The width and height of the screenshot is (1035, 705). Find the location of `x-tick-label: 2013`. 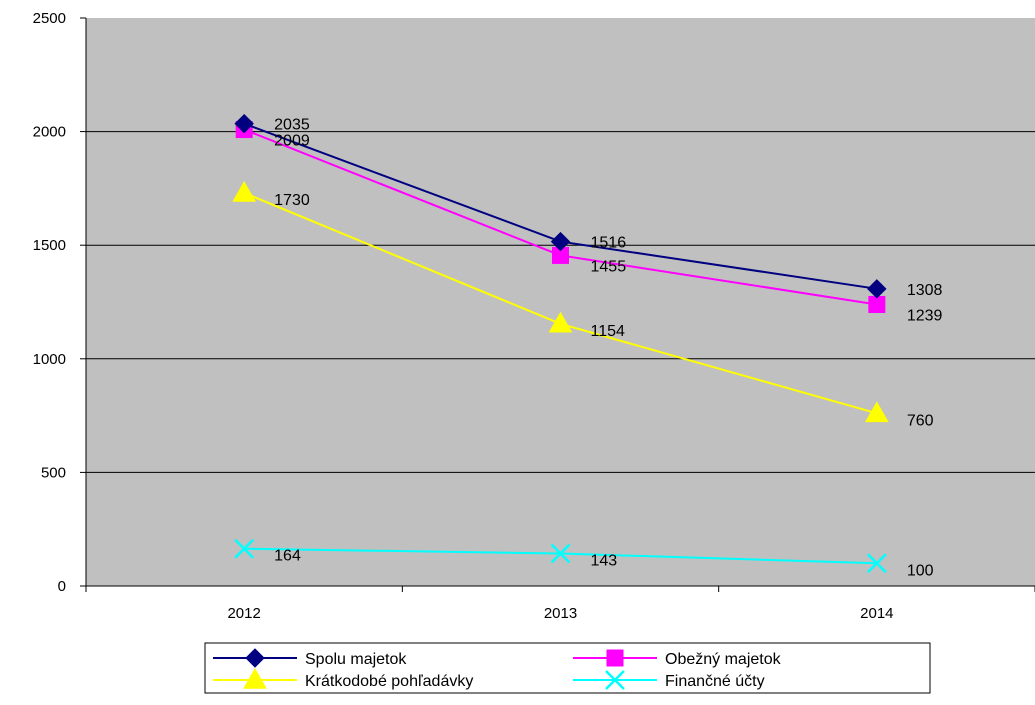

x-tick-label: 2013 is located at coordinates (560, 613).